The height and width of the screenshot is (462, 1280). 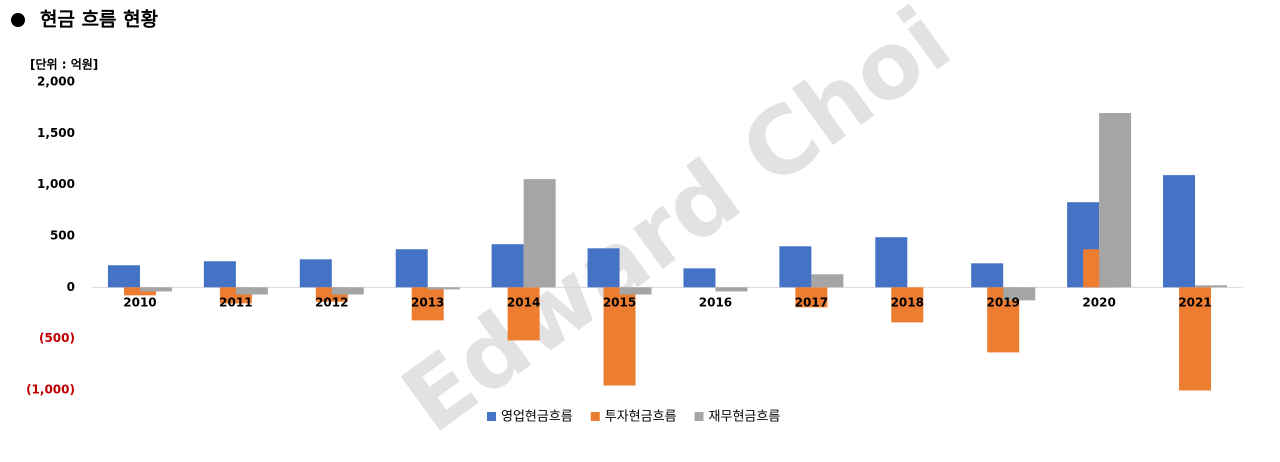 I want to click on legend-label: 재무현금흐름, so click(x=745, y=417).